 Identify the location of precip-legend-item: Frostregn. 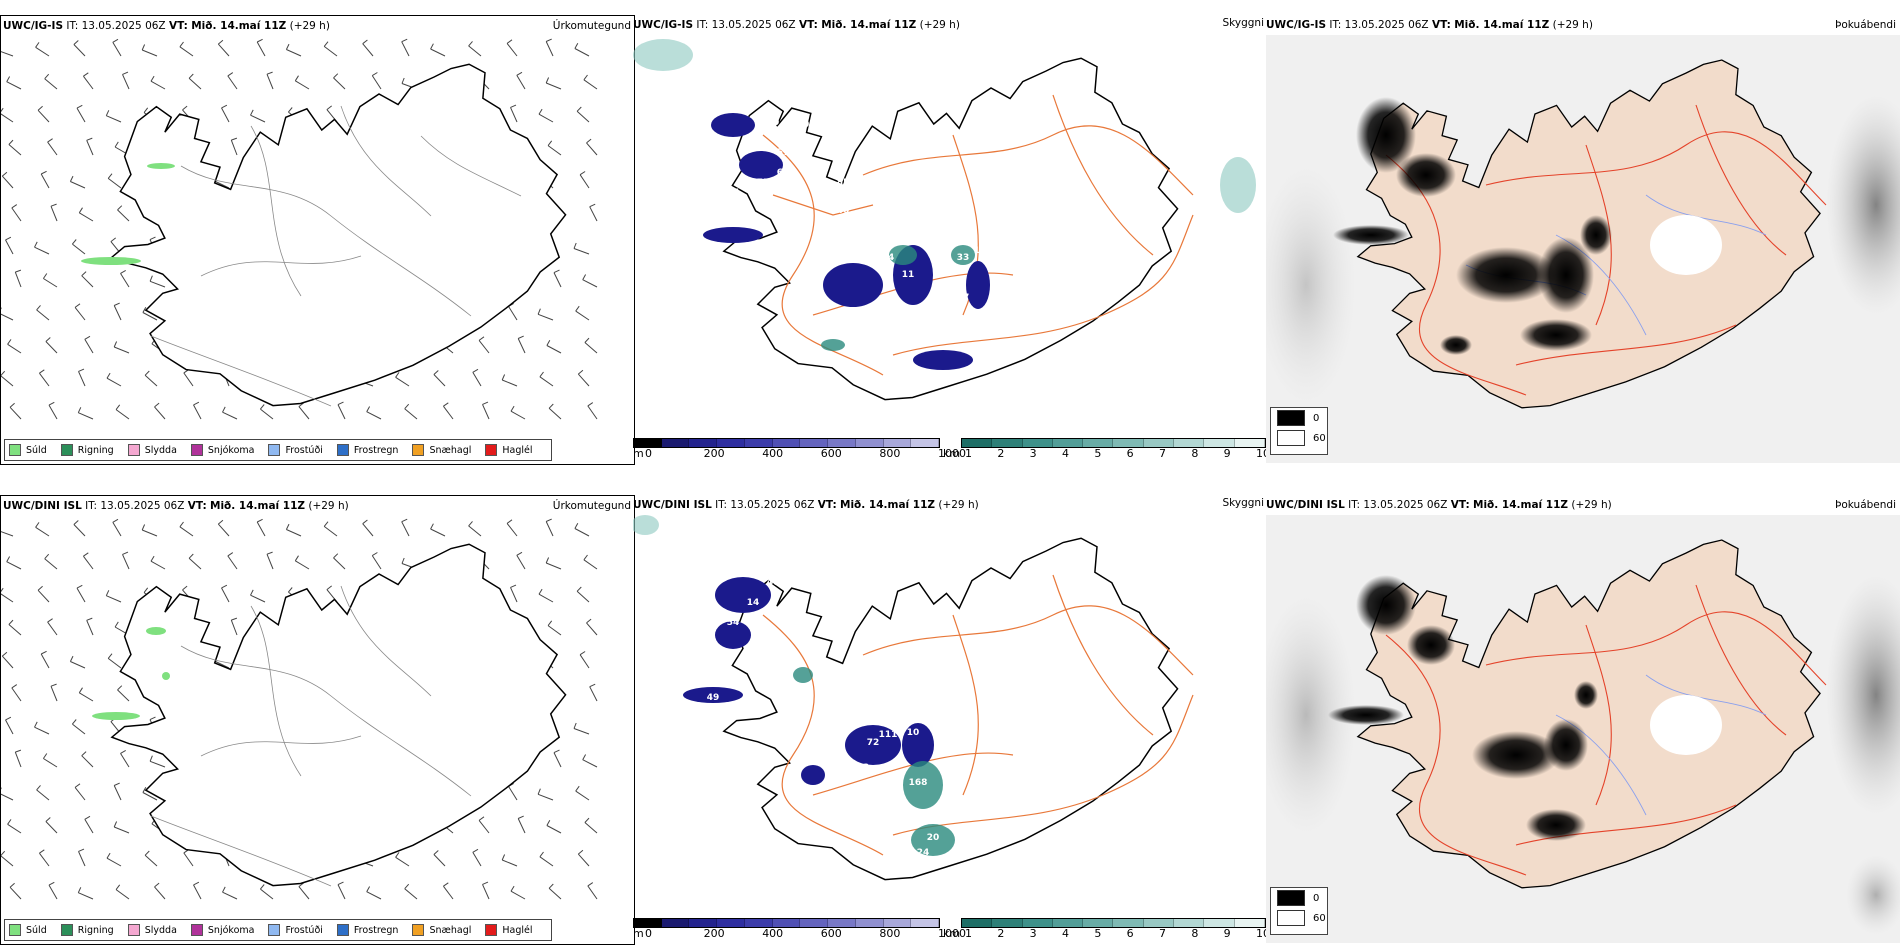
(367, 450).